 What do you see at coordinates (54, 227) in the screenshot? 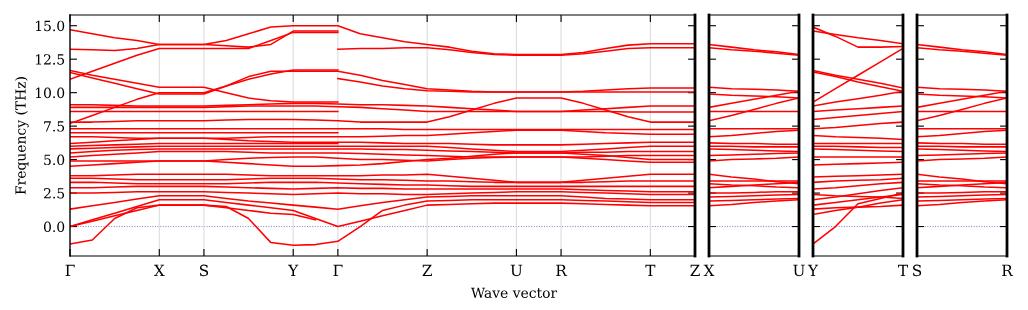
I see `y-tick-label: 0.0` at bounding box center [54, 227].